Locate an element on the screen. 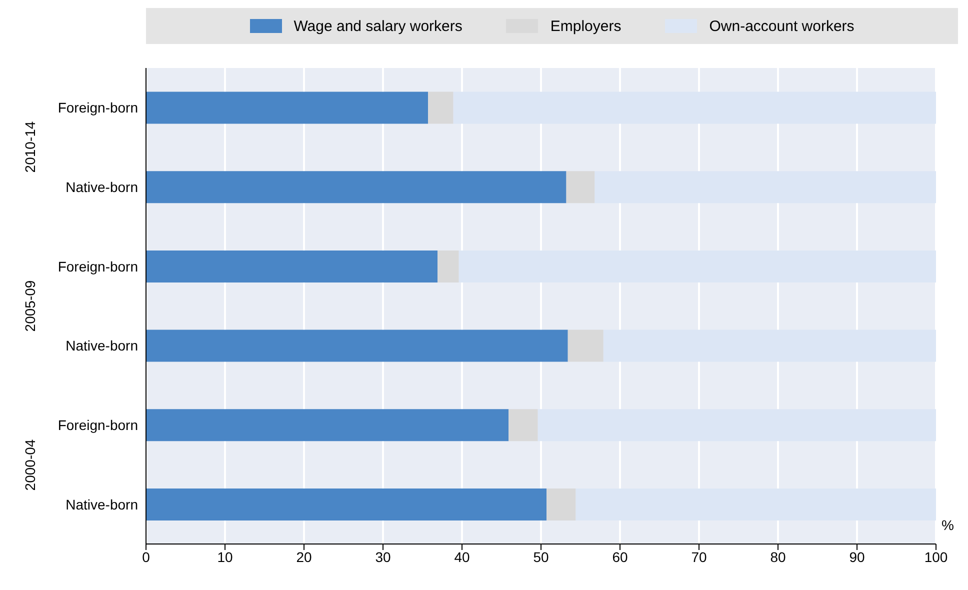 The width and height of the screenshot is (968, 590). x-tick-label: 30 is located at coordinates (383, 556).